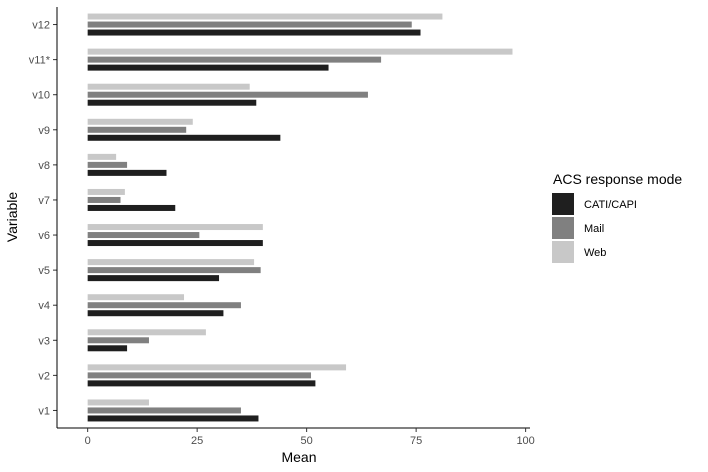 This screenshot has width=708, height=472. Describe the element at coordinates (118, 340) in the screenshot. I see `bar-v3-mail` at that location.